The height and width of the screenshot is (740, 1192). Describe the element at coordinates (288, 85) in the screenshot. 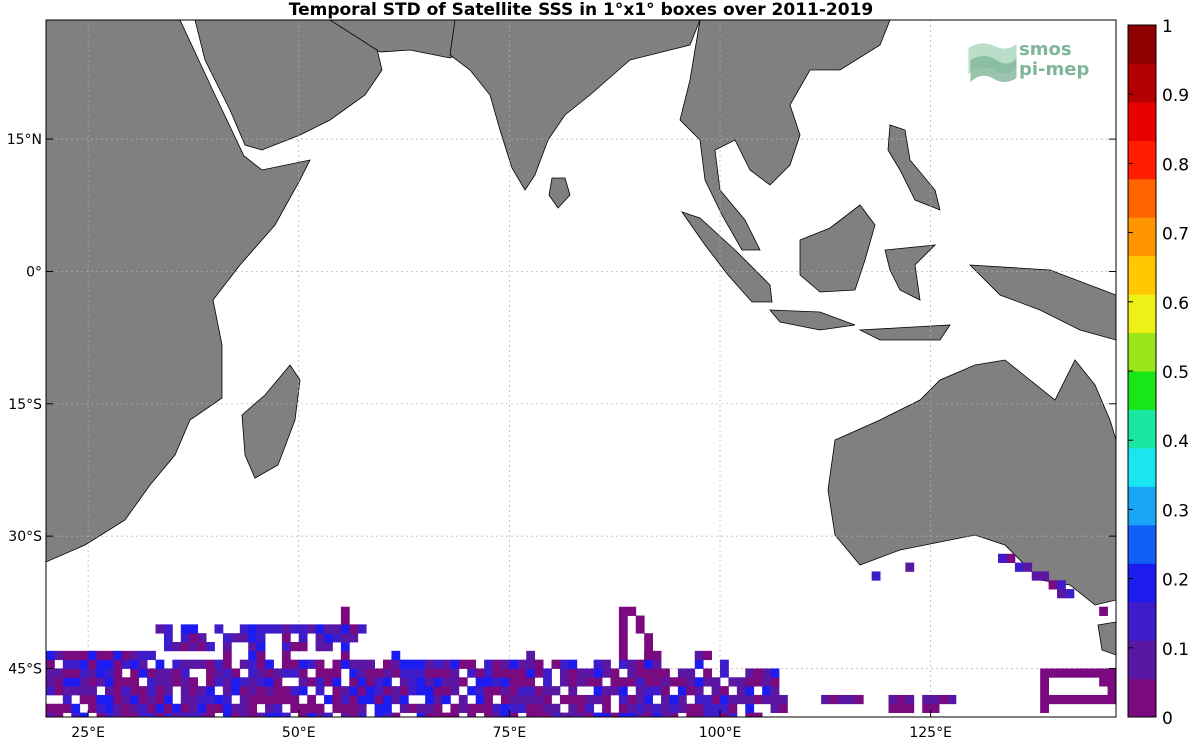

I see `arabia-landmass` at that location.